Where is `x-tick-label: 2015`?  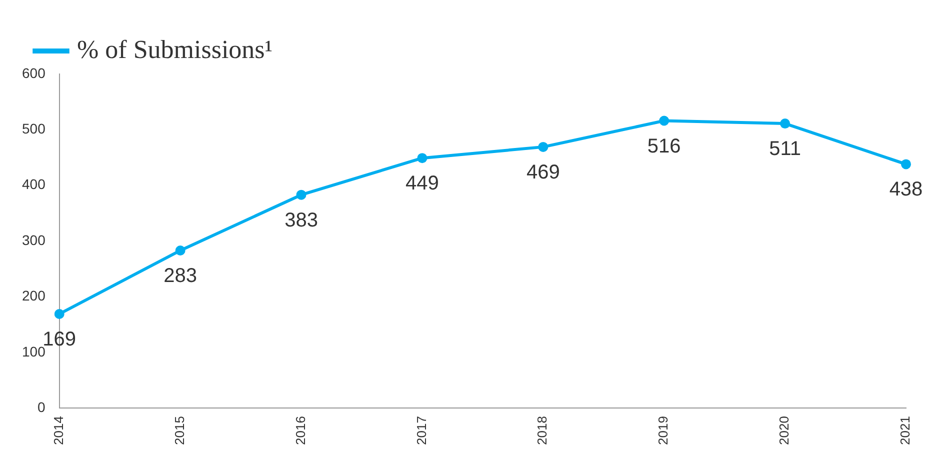 x-tick-label: 2015 is located at coordinates (179, 430).